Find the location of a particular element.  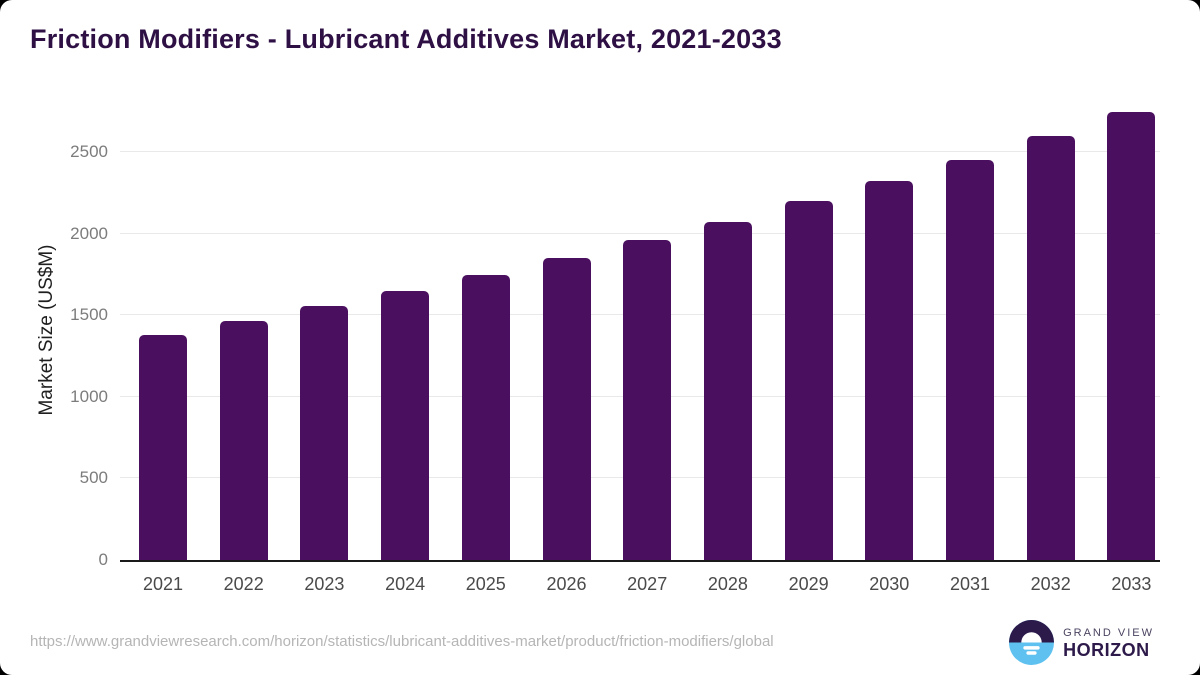

y-axis-title: Market Size (US$M) is located at coordinates (46, 330).